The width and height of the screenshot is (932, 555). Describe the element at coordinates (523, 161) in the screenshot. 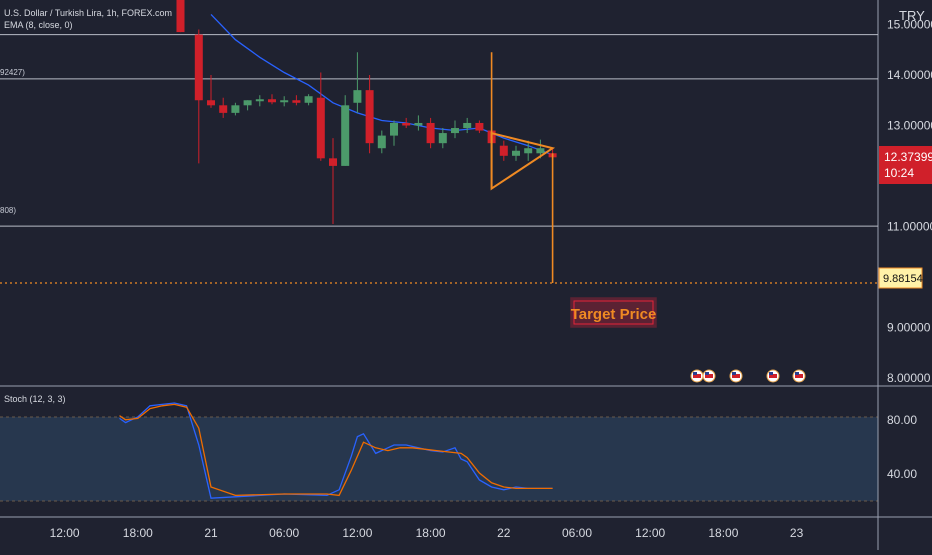

I see `pennant-triangle` at that location.